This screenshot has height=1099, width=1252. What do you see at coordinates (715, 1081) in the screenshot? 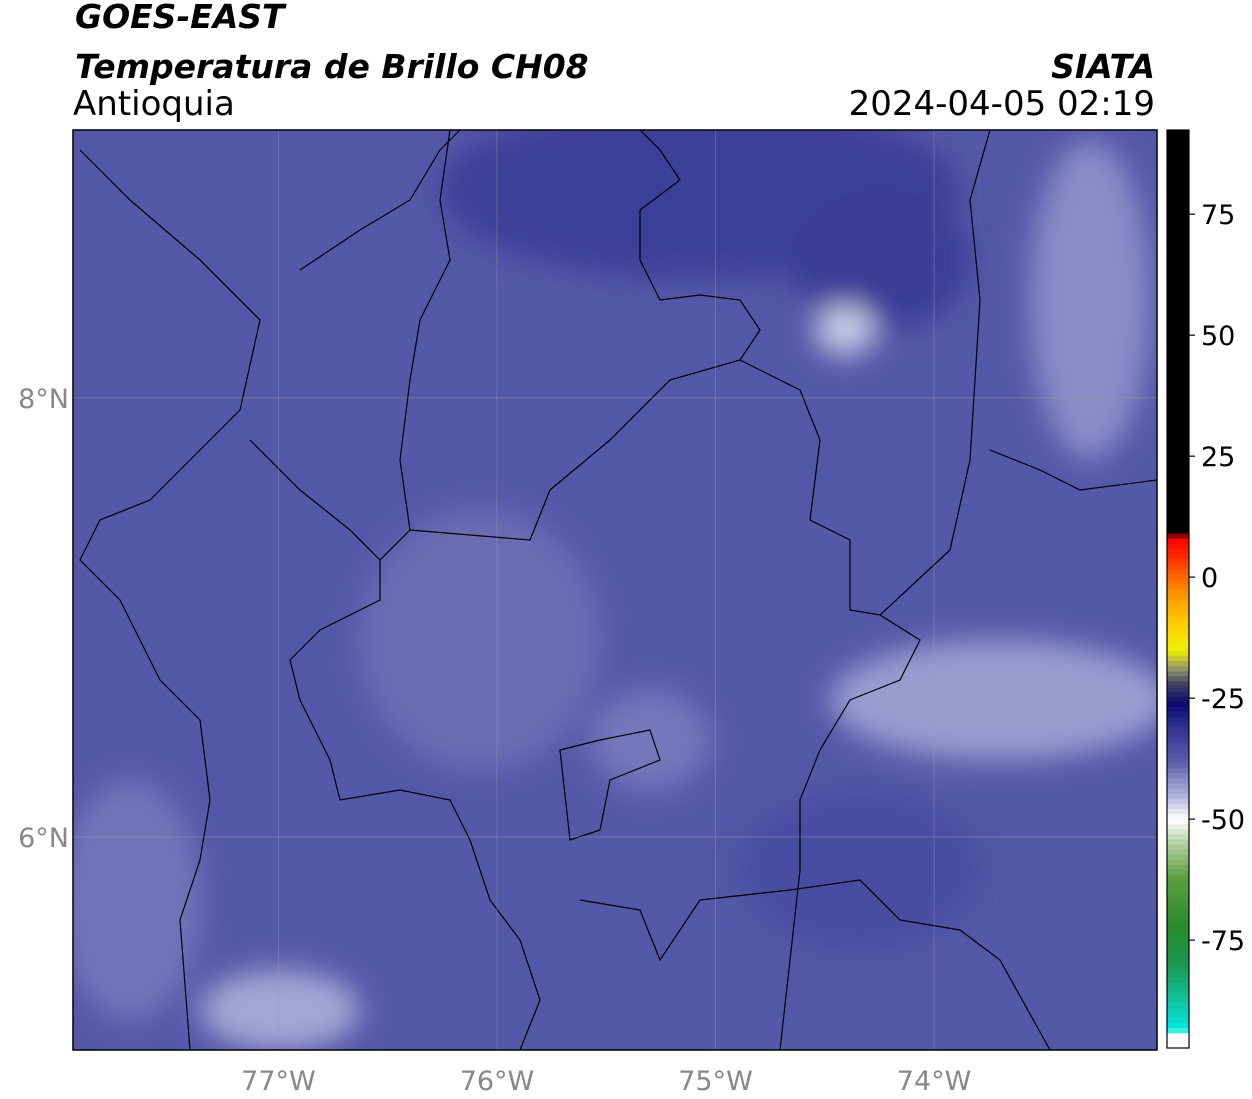
I see `lon-tick-label: 75°W` at bounding box center [715, 1081].